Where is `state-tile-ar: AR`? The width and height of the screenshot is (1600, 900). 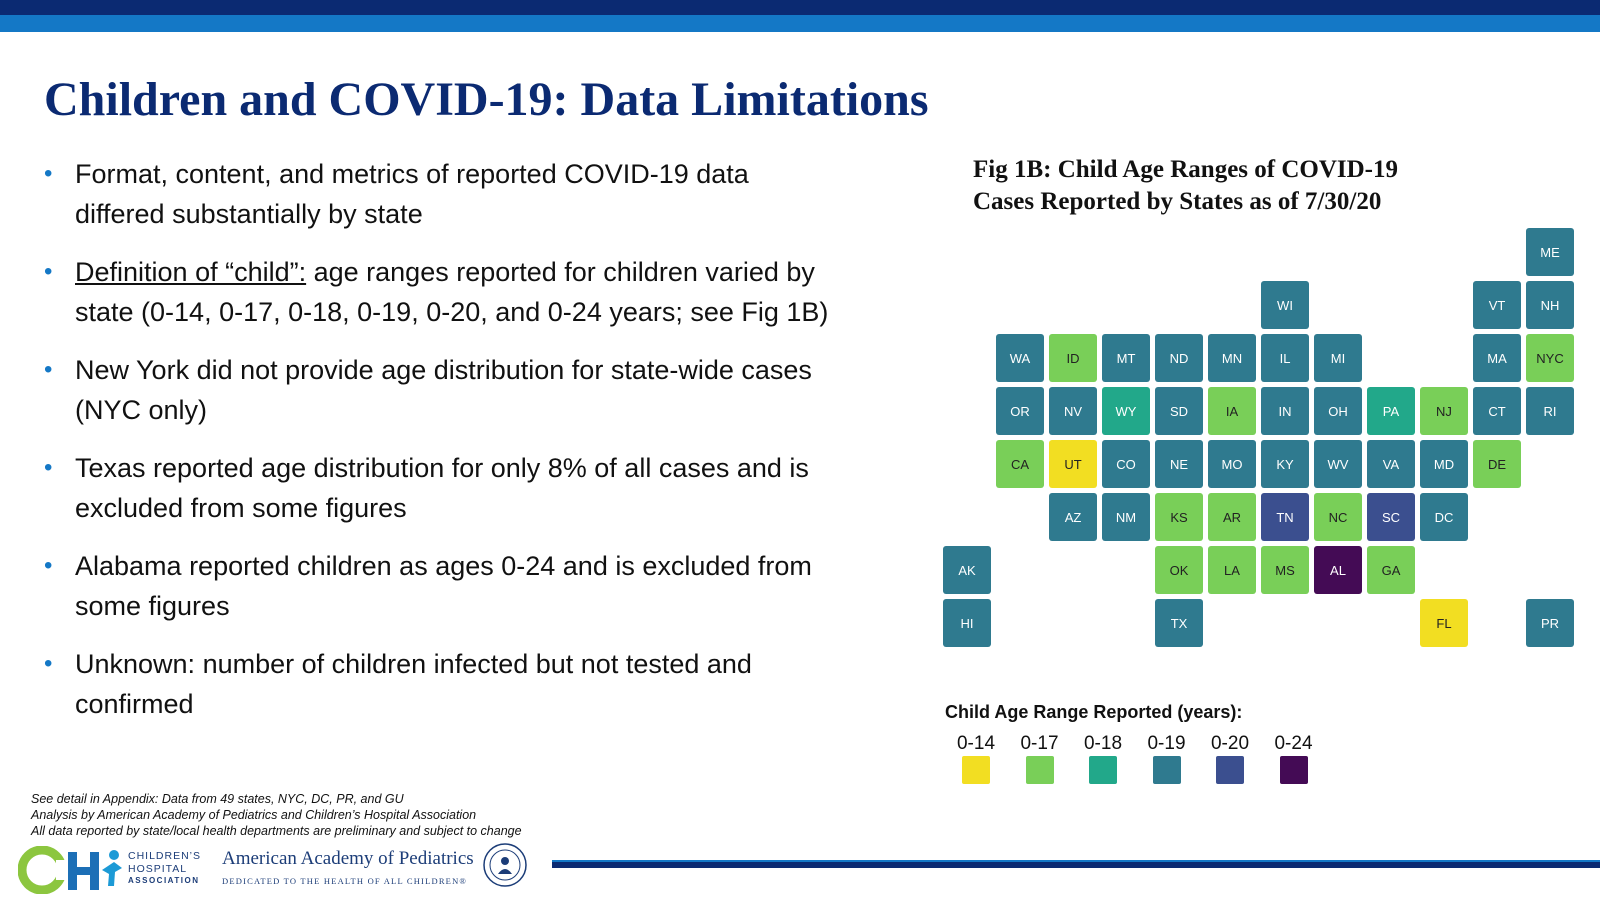 state-tile-ar: AR is located at coordinates (1232, 517).